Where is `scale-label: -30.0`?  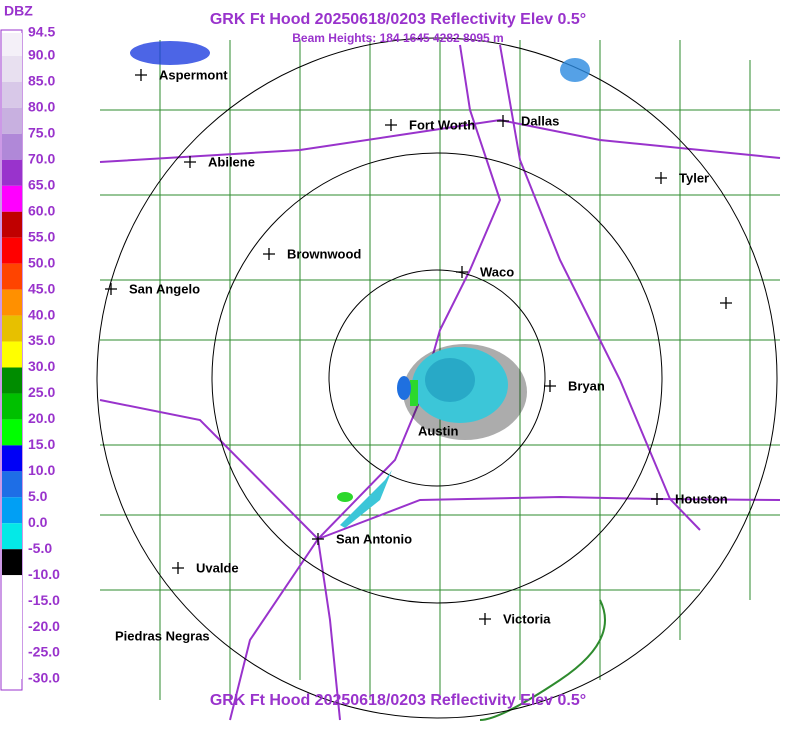 scale-label: -30.0 is located at coordinates (44, 678).